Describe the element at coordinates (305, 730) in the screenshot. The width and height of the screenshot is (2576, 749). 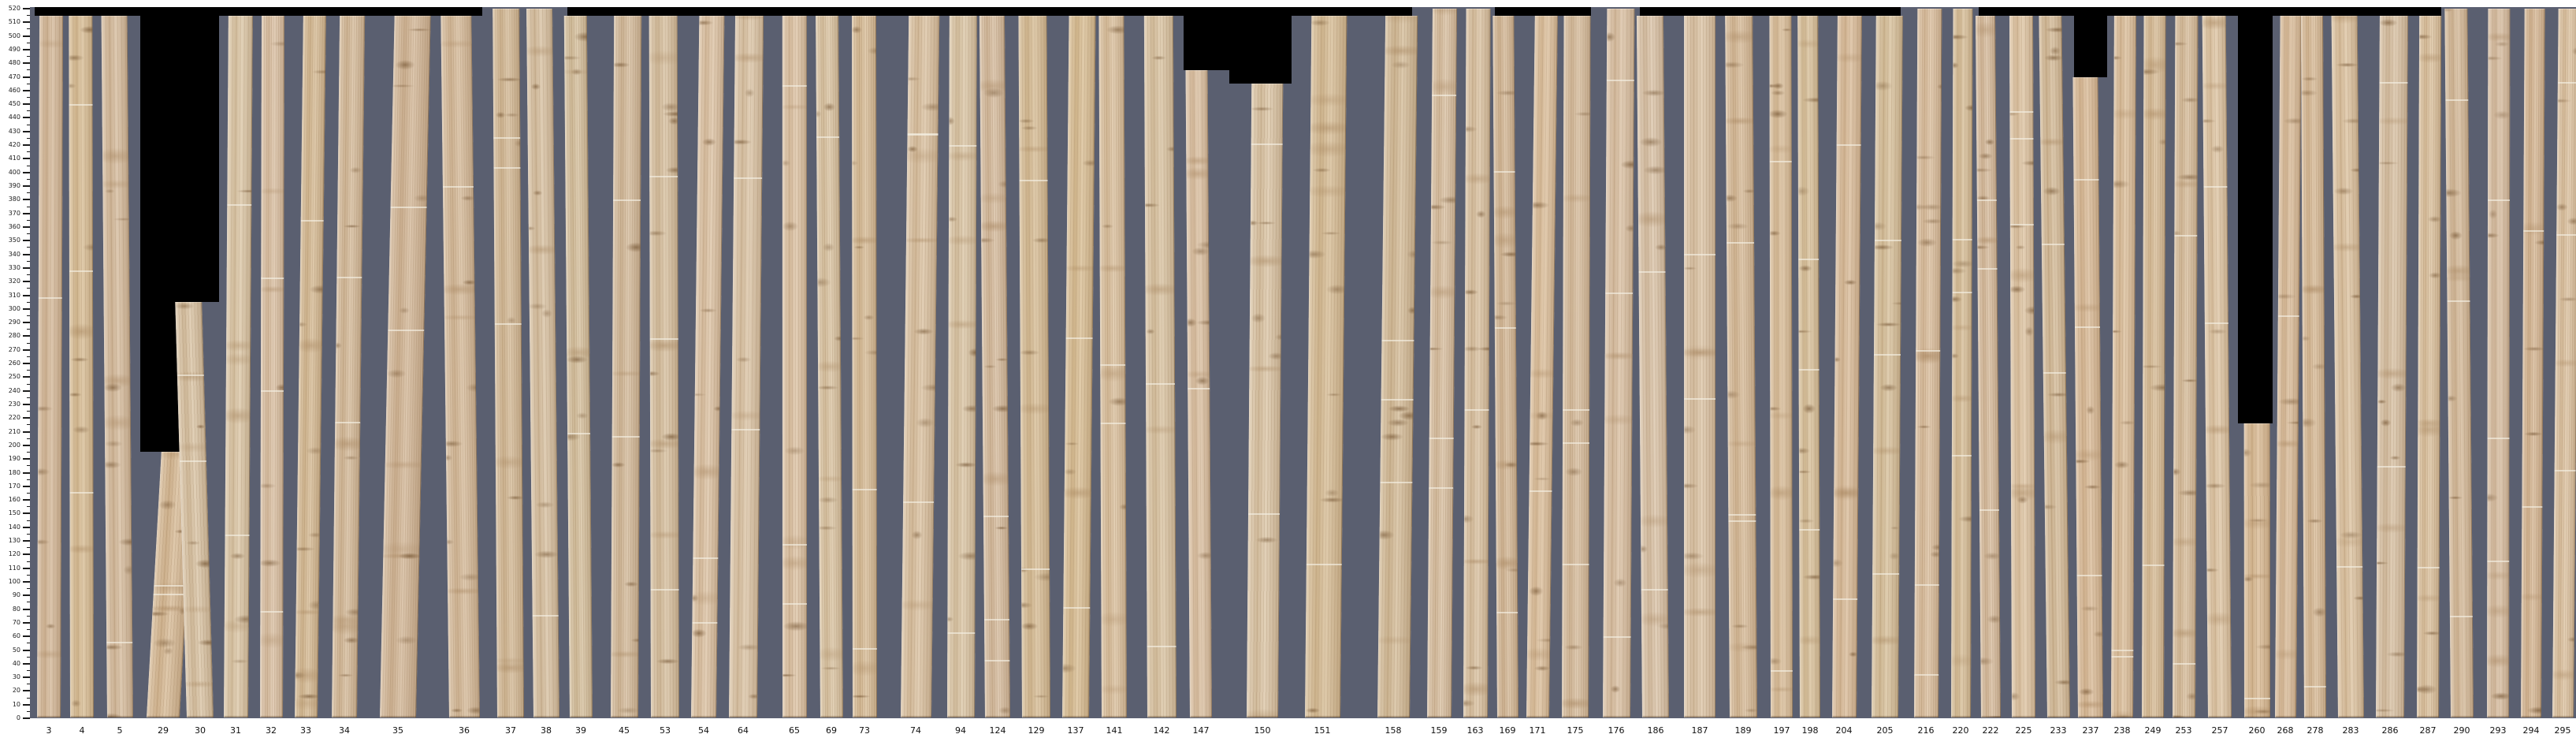
I see `board-id-label: 33` at that location.